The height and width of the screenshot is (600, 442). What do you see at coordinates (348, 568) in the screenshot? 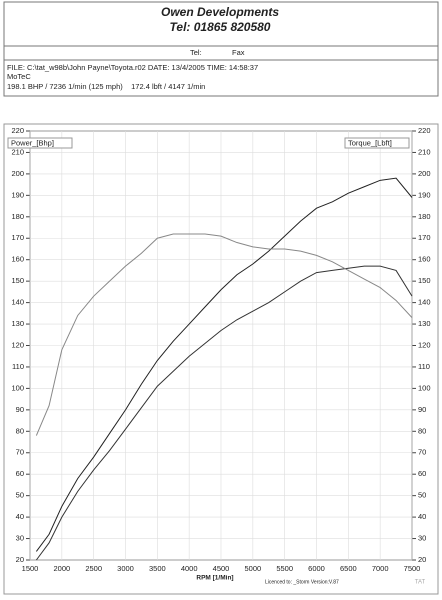
I see `x-tick-label: 6500` at bounding box center [348, 568].